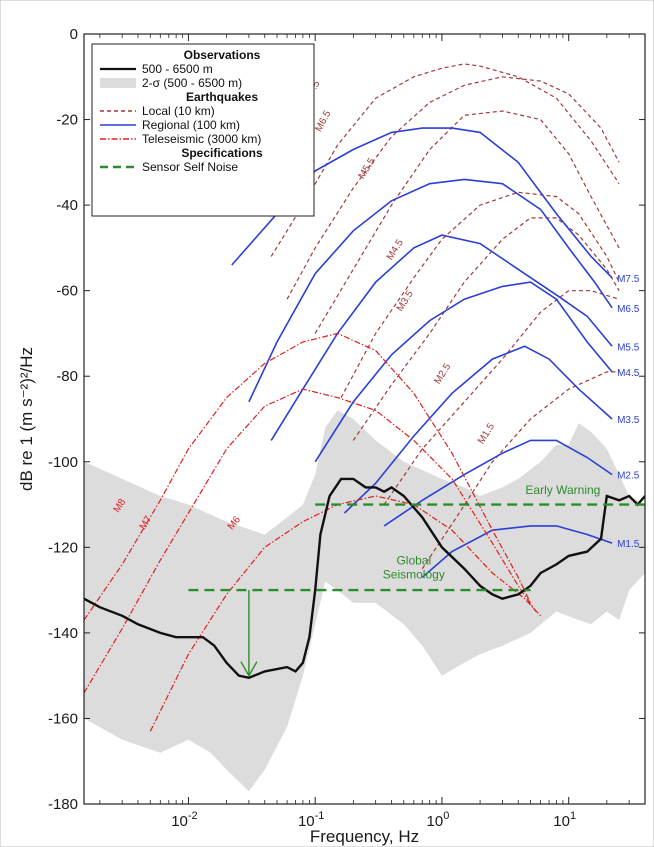  Describe the element at coordinates (178, 111) in the screenshot. I see `legend-entry: Local (10 km)` at that location.